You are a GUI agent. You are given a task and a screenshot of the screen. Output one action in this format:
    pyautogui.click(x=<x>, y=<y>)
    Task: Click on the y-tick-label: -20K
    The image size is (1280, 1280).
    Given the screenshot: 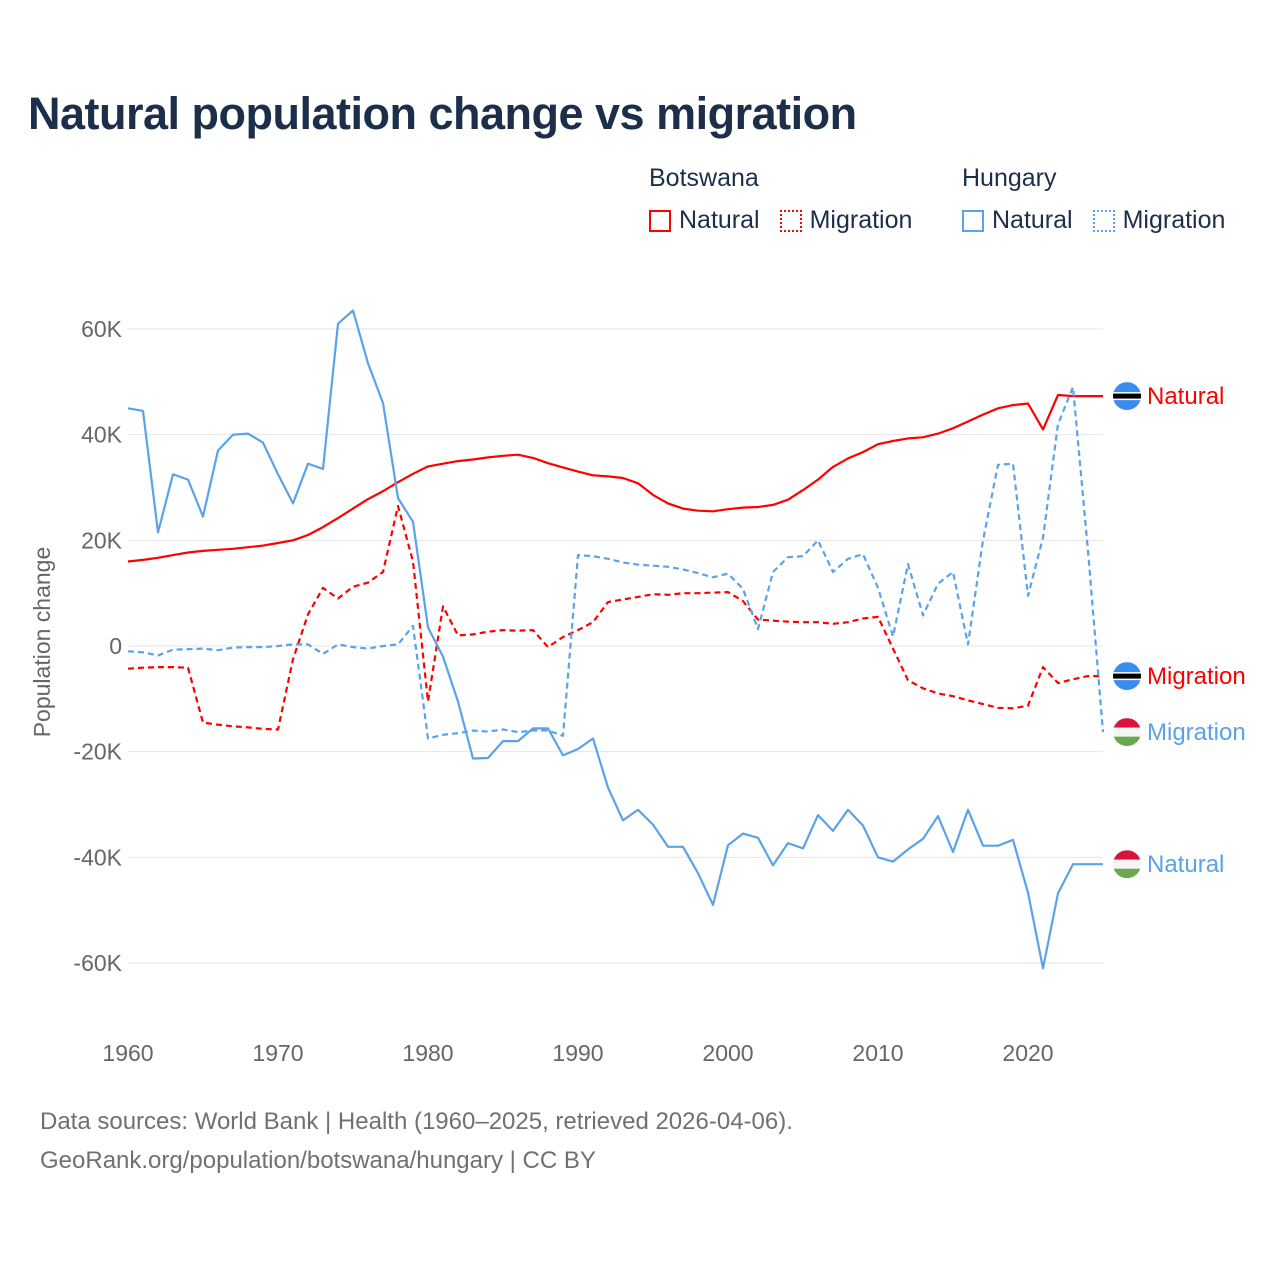 What is the action you would take?
    pyautogui.click(x=97, y=752)
    